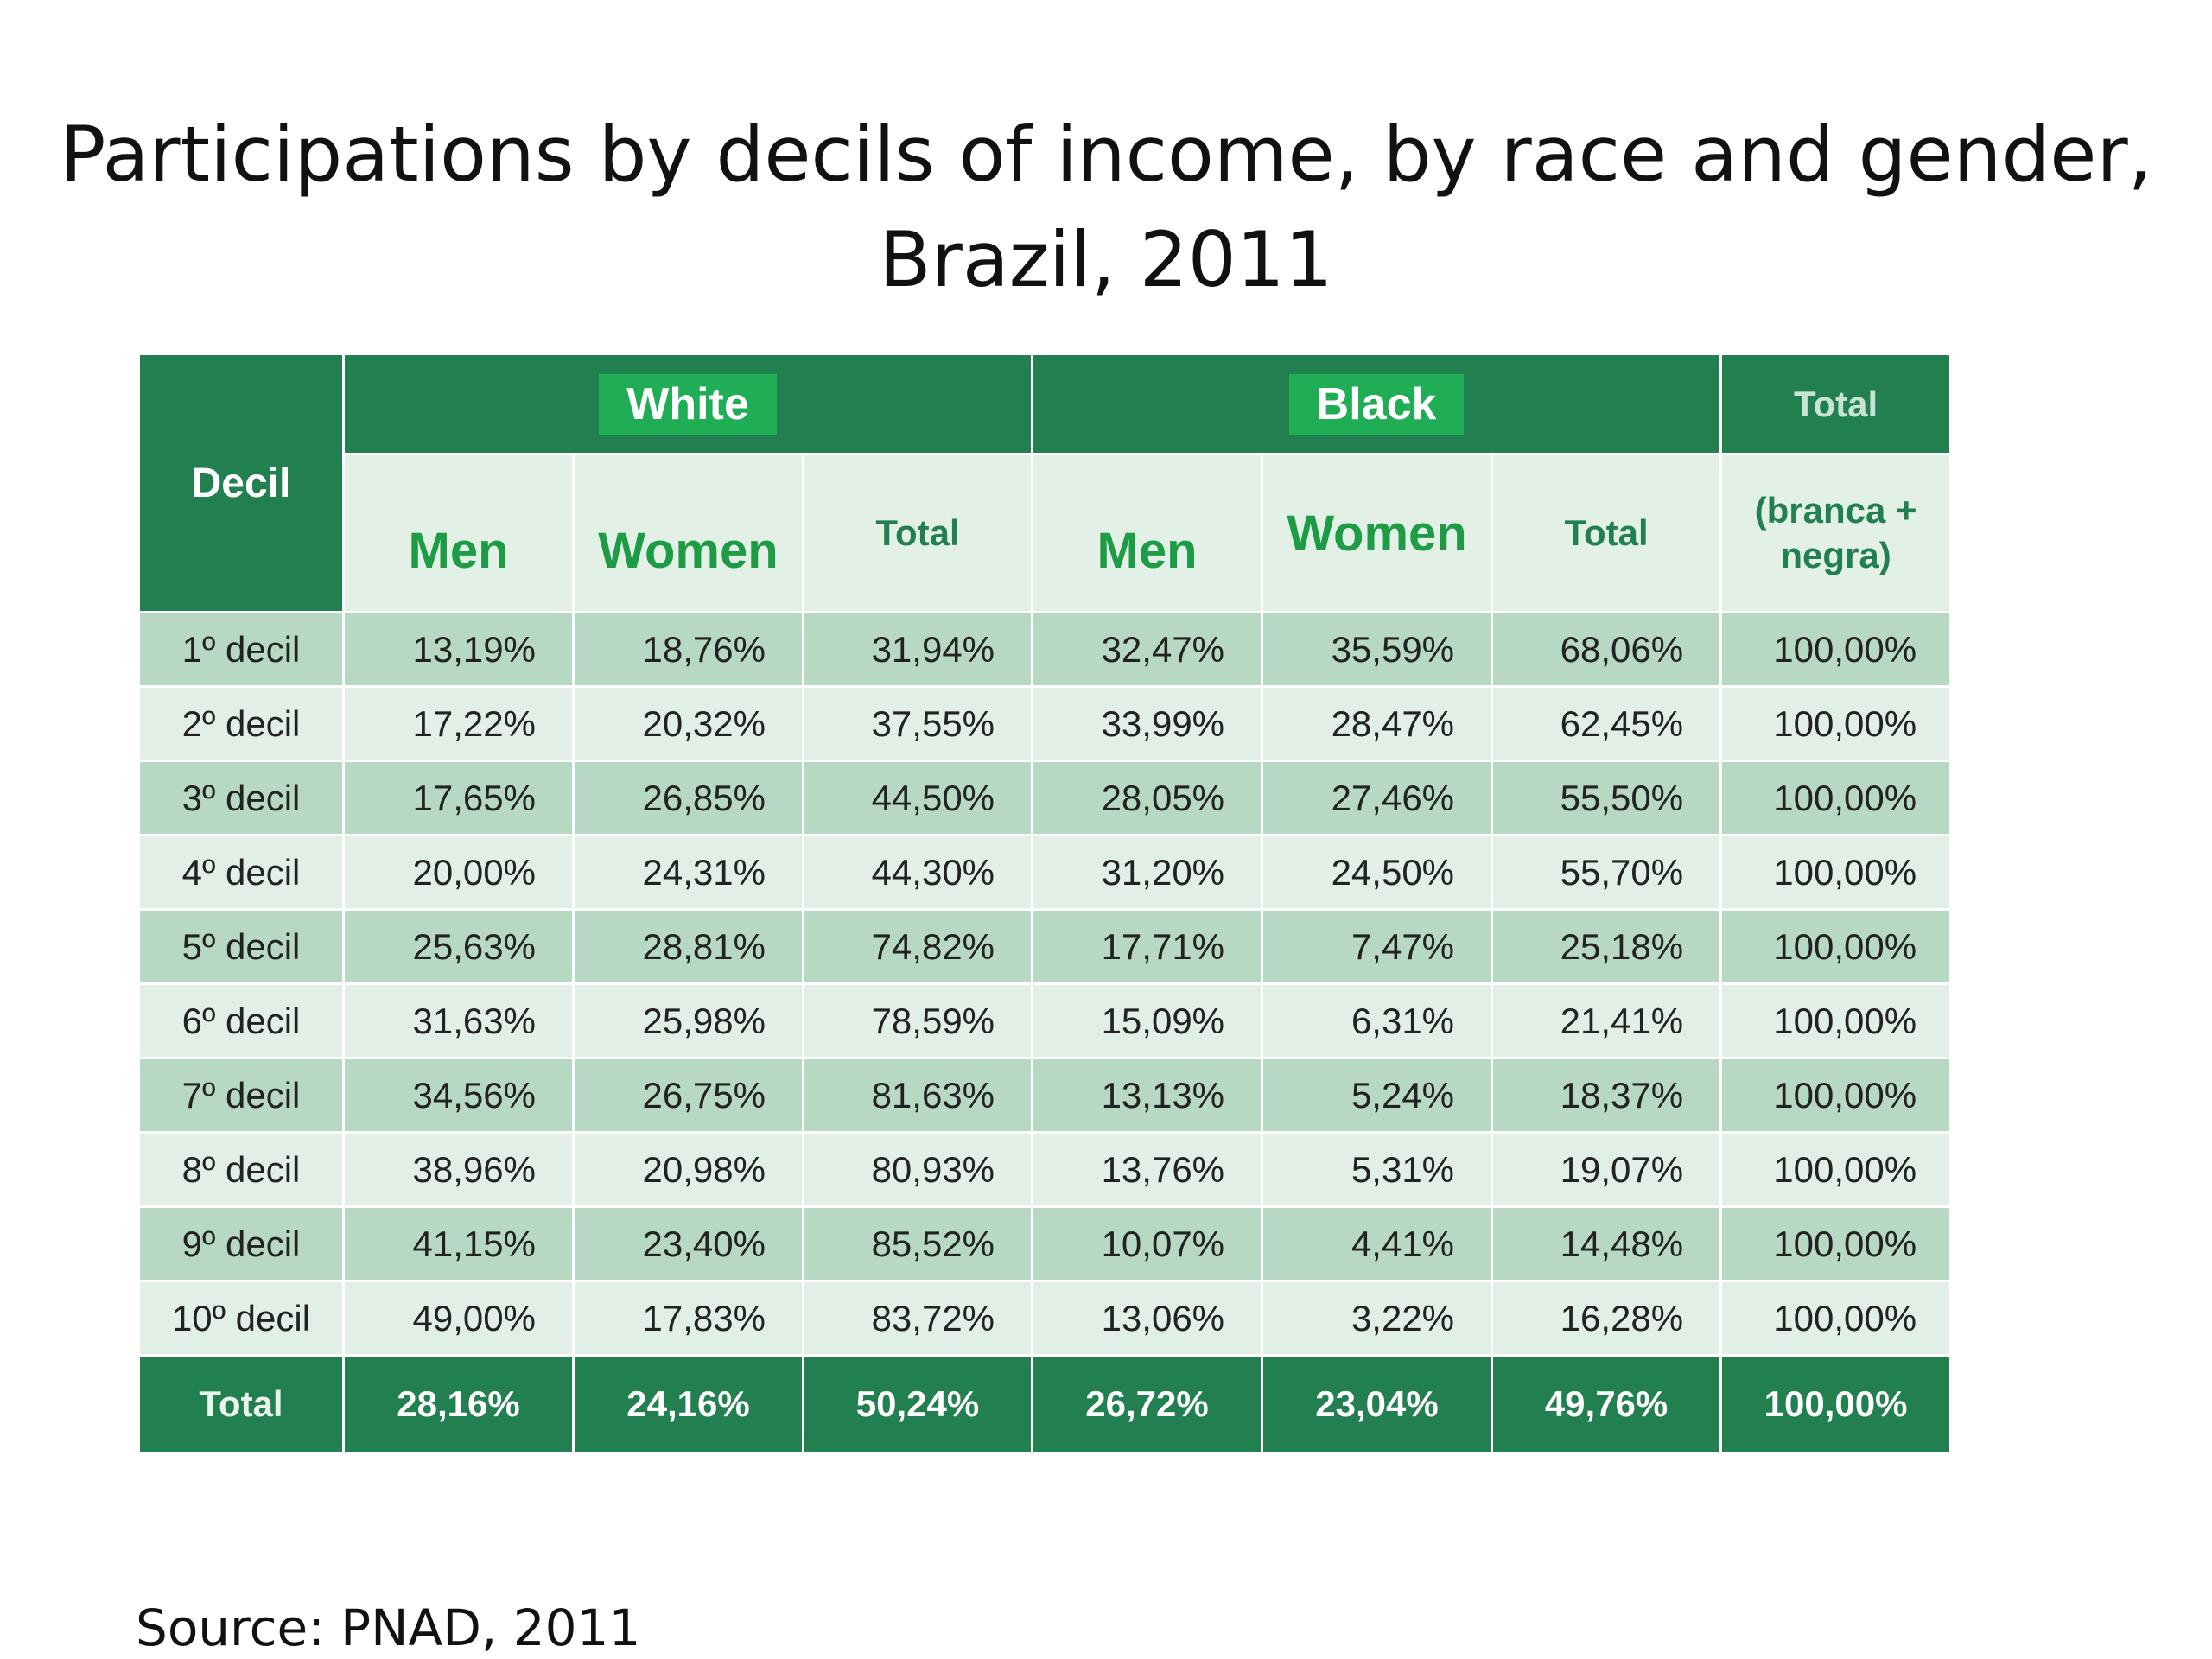 Image resolution: width=2212 pixels, height=1659 pixels. Describe the element at coordinates (1377, 798) in the screenshot. I see `black-women-cell: 27,46%` at that location.